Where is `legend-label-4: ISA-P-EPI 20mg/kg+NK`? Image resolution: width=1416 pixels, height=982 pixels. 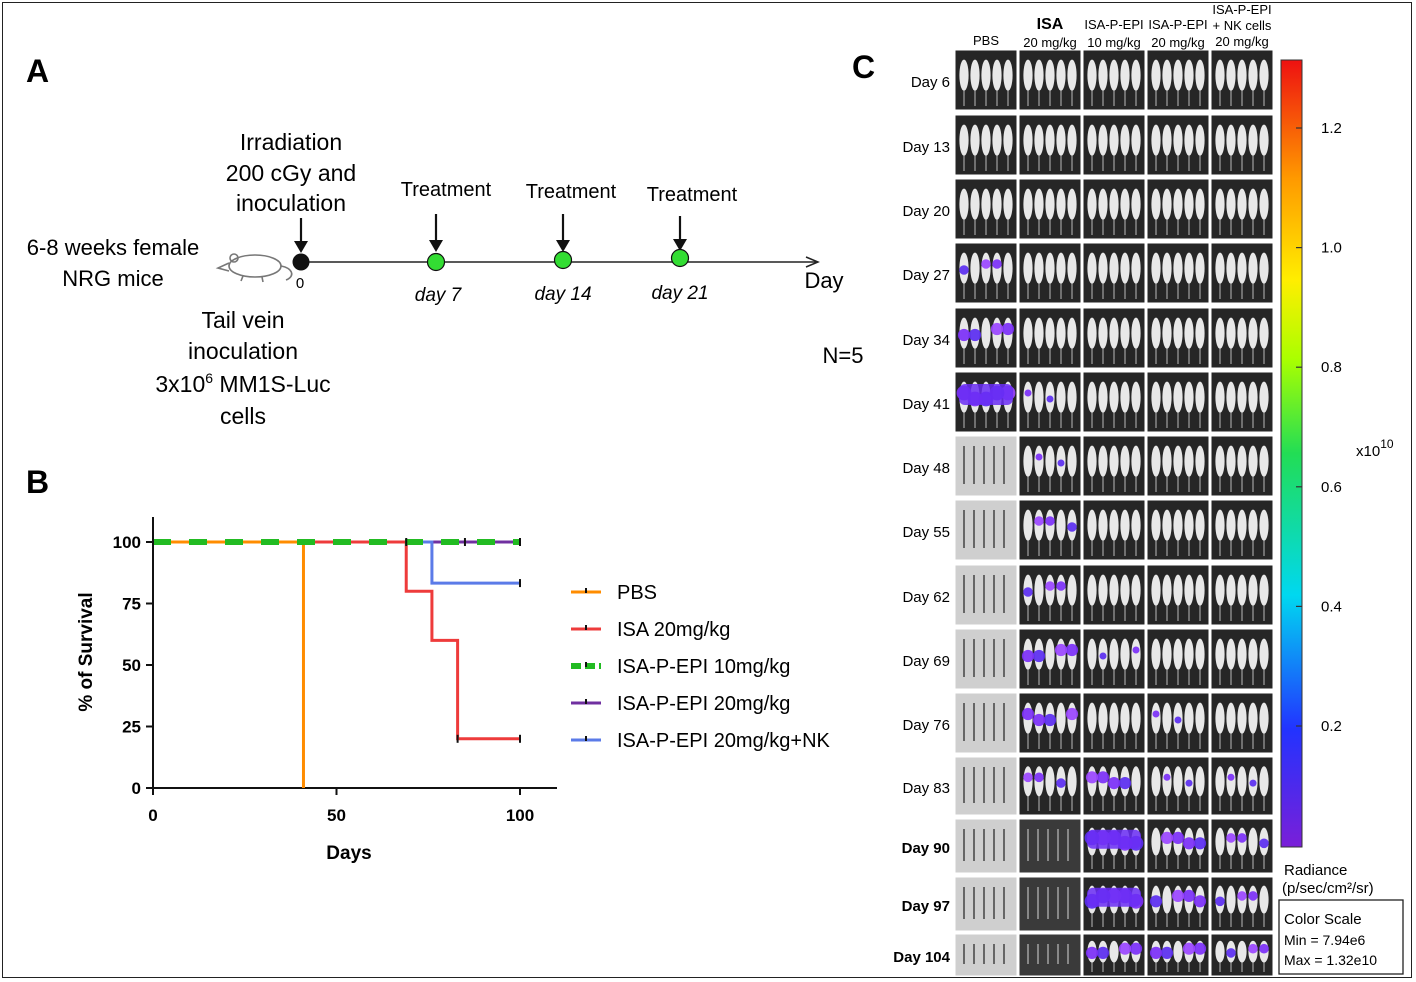 legend-label-4: ISA-P-EPI 20mg/kg+NK is located at coordinates (724, 741).